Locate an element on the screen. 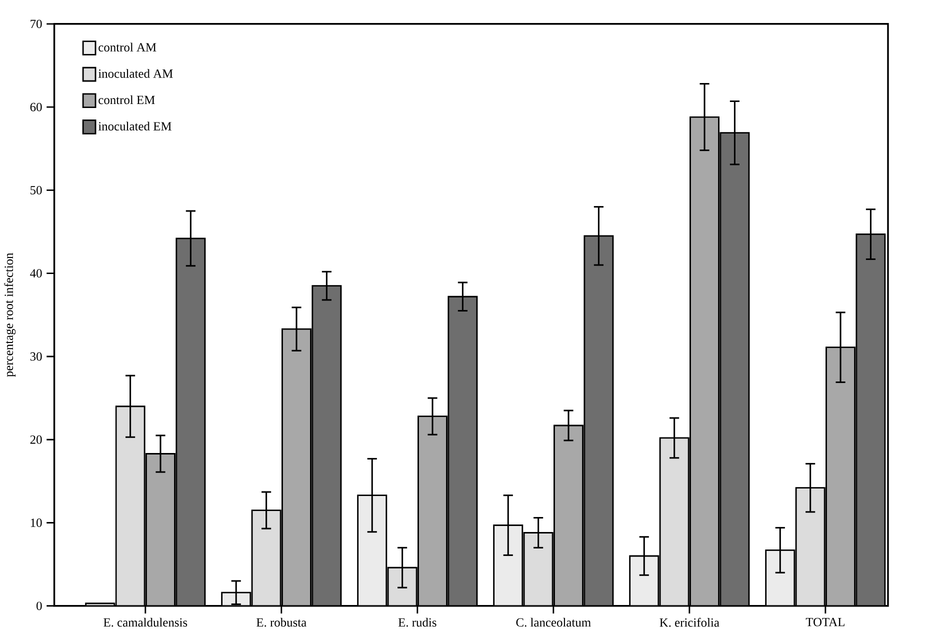  x-tick-label: E. camaldulensis is located at coordinates (146, 622).